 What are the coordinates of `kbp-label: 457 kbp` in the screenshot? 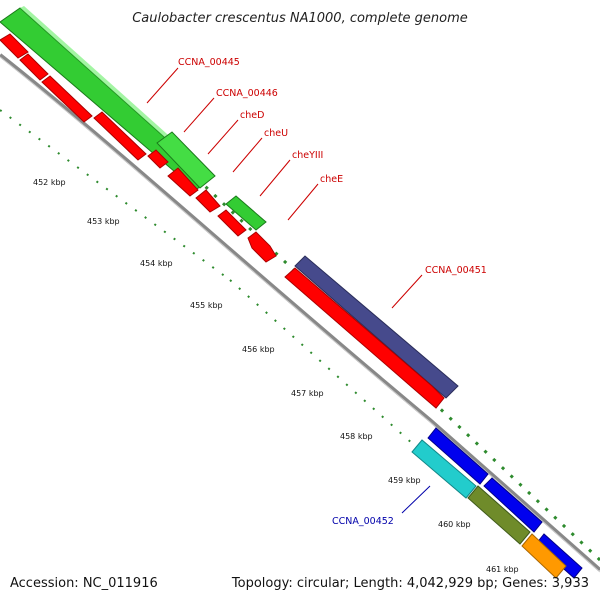 It's located at (307, 393).